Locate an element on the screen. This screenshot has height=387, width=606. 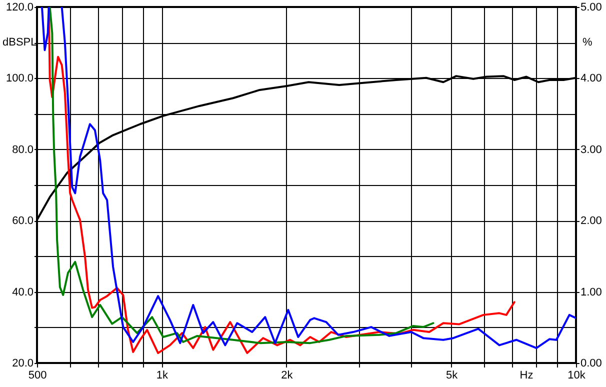
y-tick-label: 60.0 is located at coordinates (23, 221).